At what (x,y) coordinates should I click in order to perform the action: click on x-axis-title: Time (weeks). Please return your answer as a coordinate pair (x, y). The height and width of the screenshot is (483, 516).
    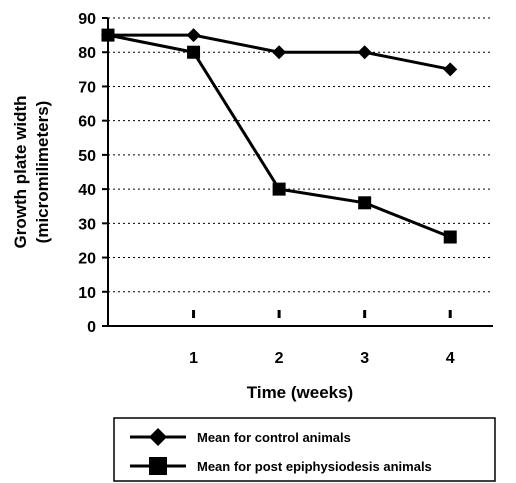
    Looking at the image, I should click on (300, 392).